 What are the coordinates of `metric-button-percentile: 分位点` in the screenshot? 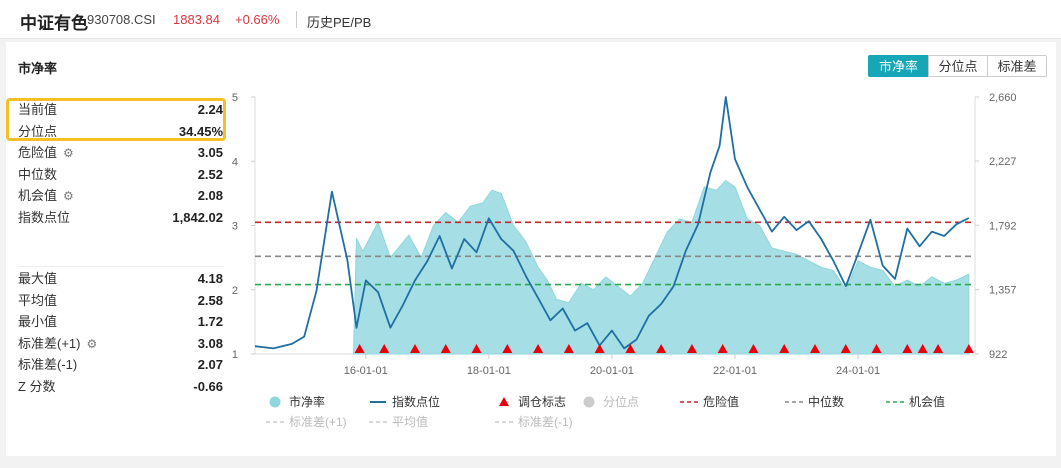 It's located at (958, 66).